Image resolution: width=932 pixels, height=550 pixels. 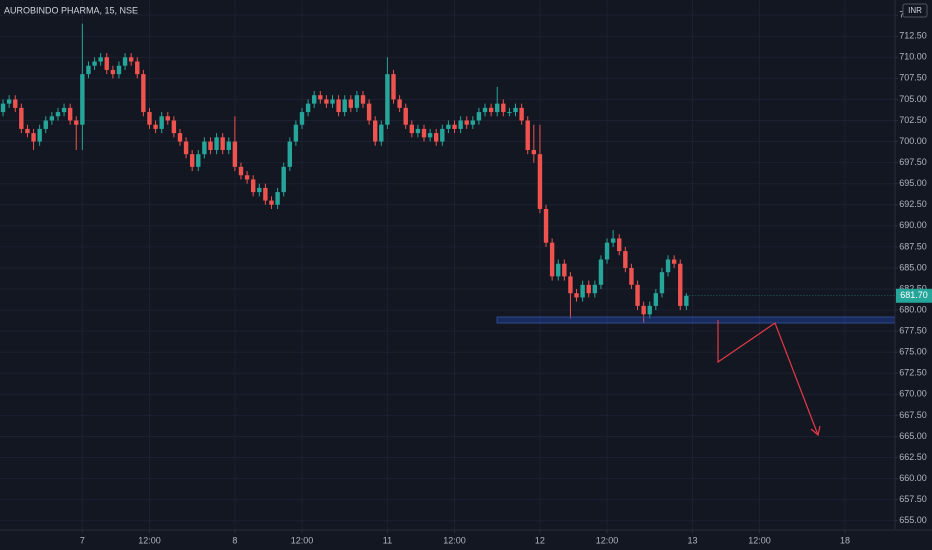 I want to click on x-tick-label: 7, so click(x=82, y=540).